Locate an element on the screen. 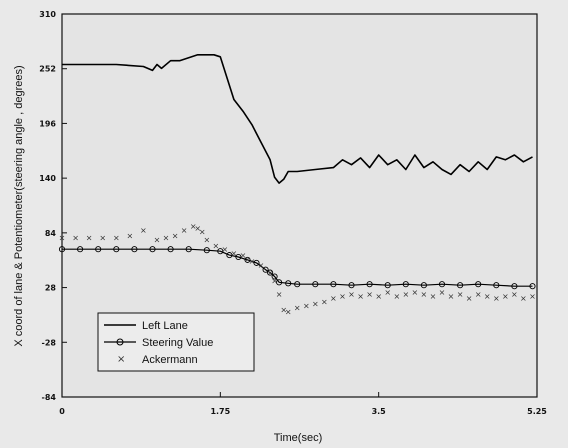  y-tick-label: -28 is located at coordinates (49, 342).